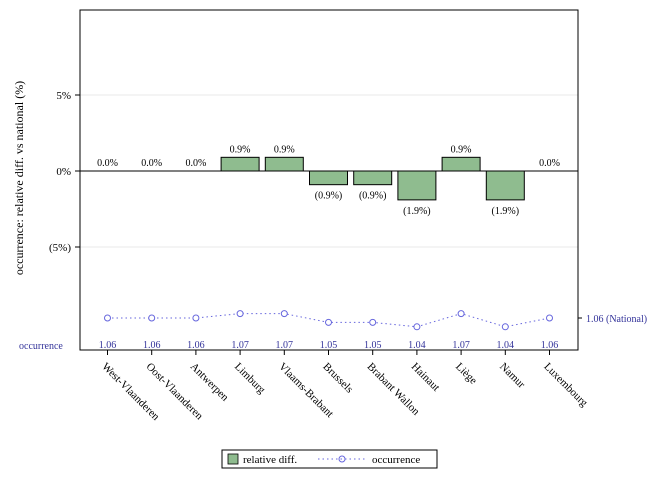  I want to click on legend: relative diff. occurrence, so click(329, 459).